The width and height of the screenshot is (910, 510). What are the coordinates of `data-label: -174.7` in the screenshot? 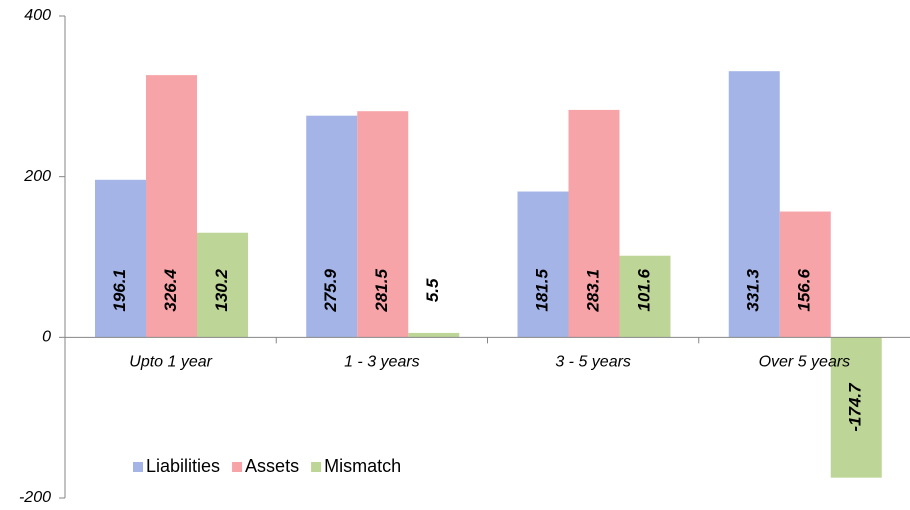 It's located at (855, 407).